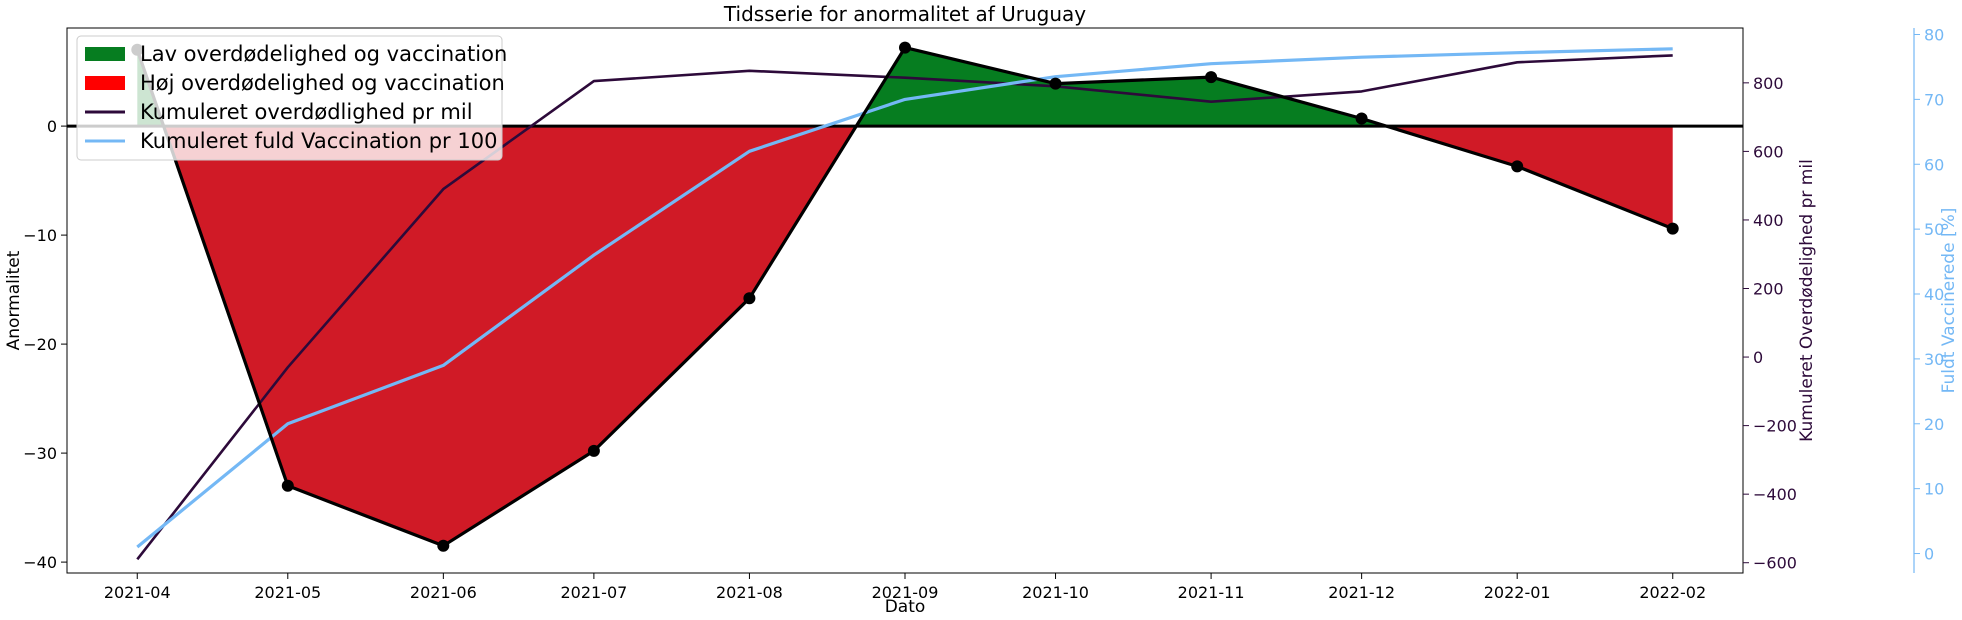 Image resolution: width=1962 pixels, height=620 pixels. What do you see at coordinates (1775, 426) in the screenshot?
I see `y-right1-tick-label: −200` at bounding box center [1775, 426].